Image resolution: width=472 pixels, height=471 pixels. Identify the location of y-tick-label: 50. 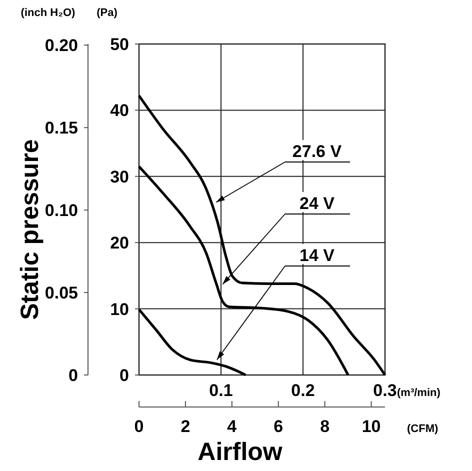
(119, 44).